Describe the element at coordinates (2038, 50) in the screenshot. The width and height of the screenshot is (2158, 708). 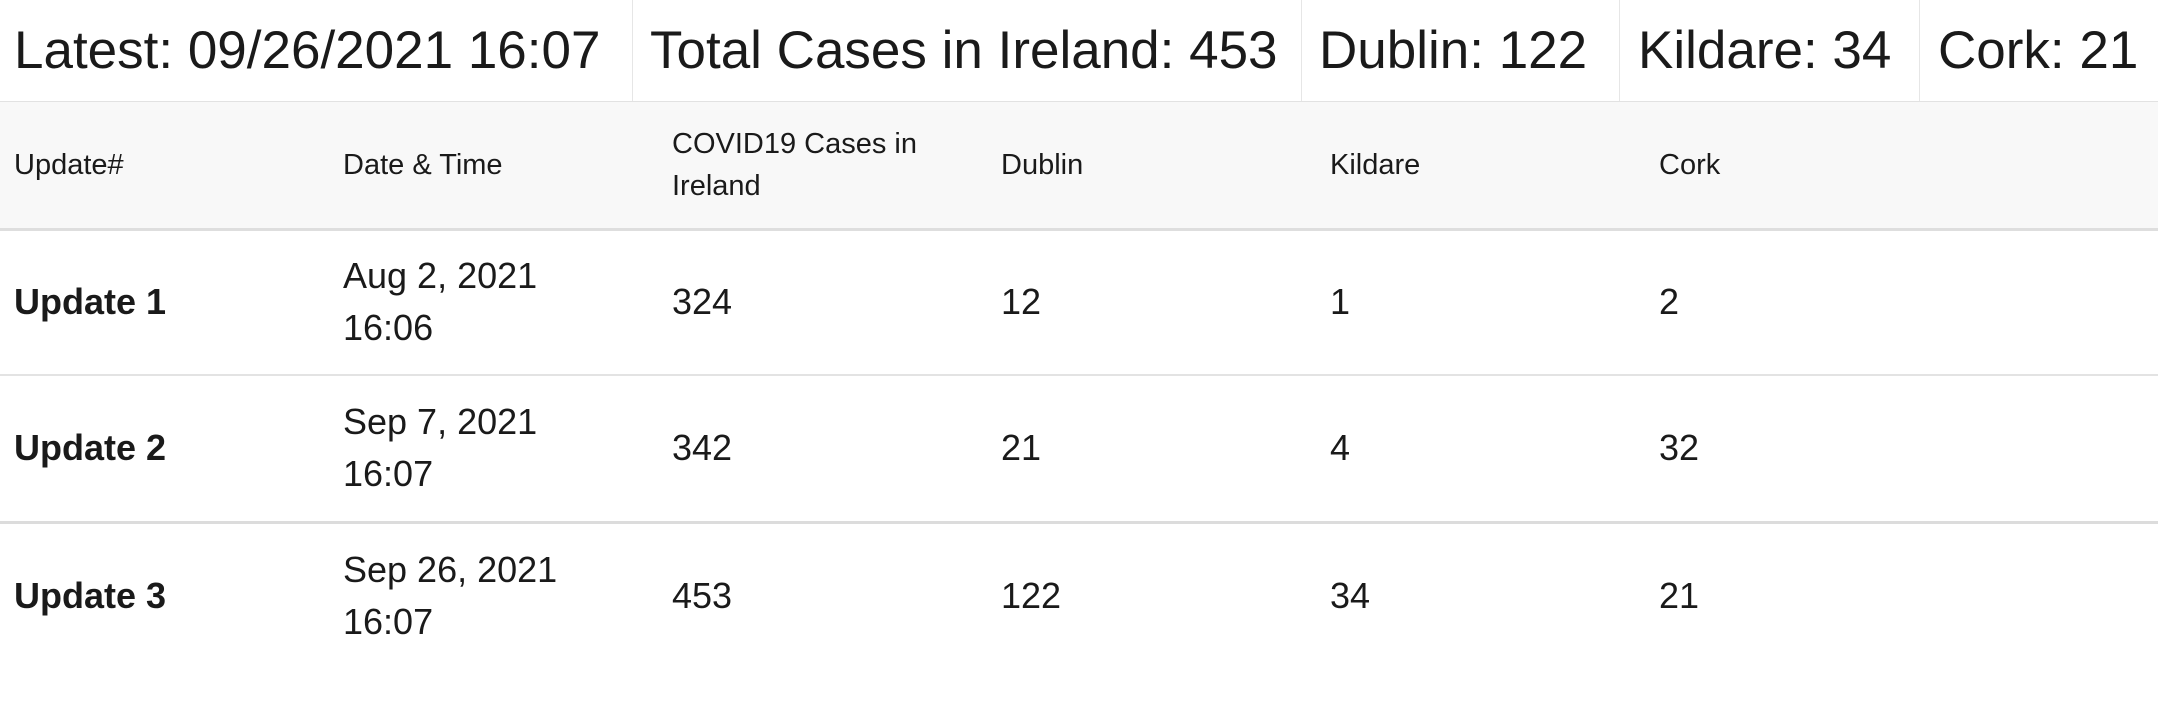
I see `cork-stat: Cork: 21` at that location.